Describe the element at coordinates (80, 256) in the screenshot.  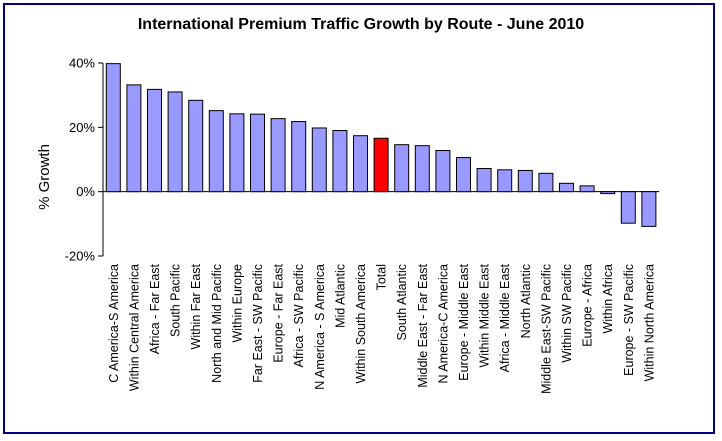
I see `y-tick-label: -20%` at that location.